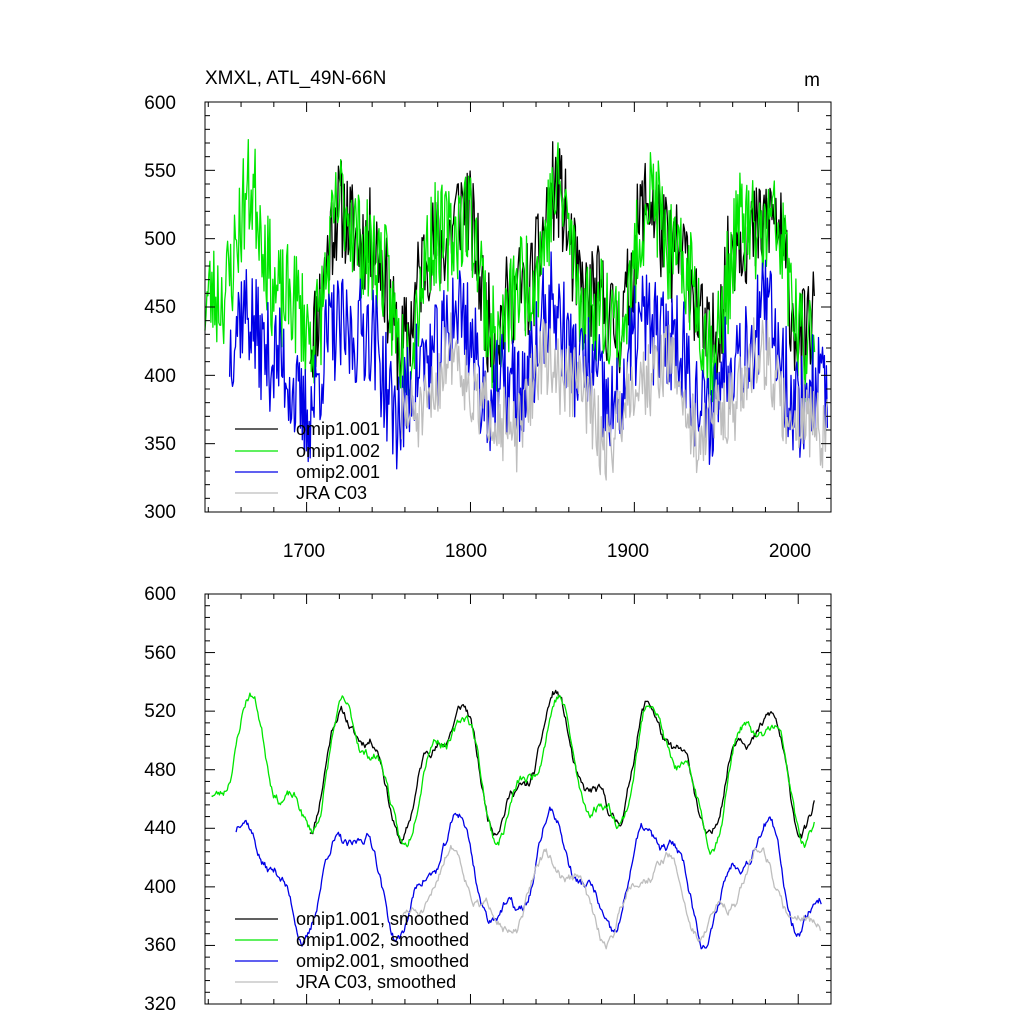  I want to click on series-line-omip1-001-smoothed, so click(562, 767).